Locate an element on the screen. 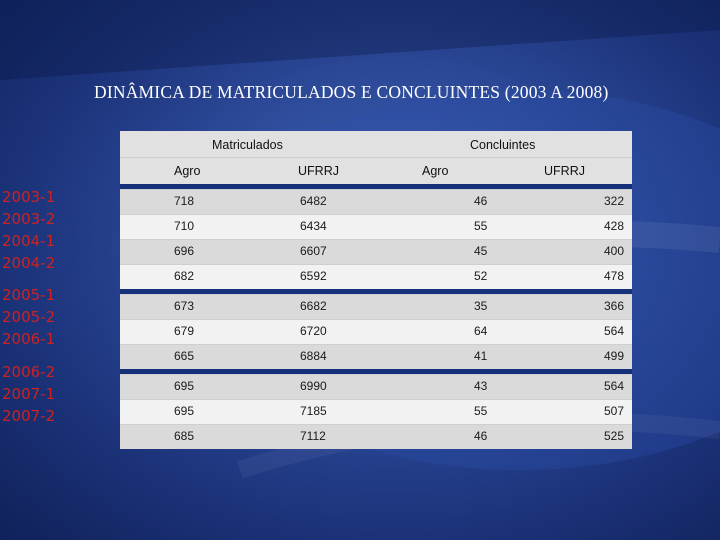 This screenshot has height=540, width=720. group-header-row: Matriculados Concluintes is located at coordinates (376, 144).